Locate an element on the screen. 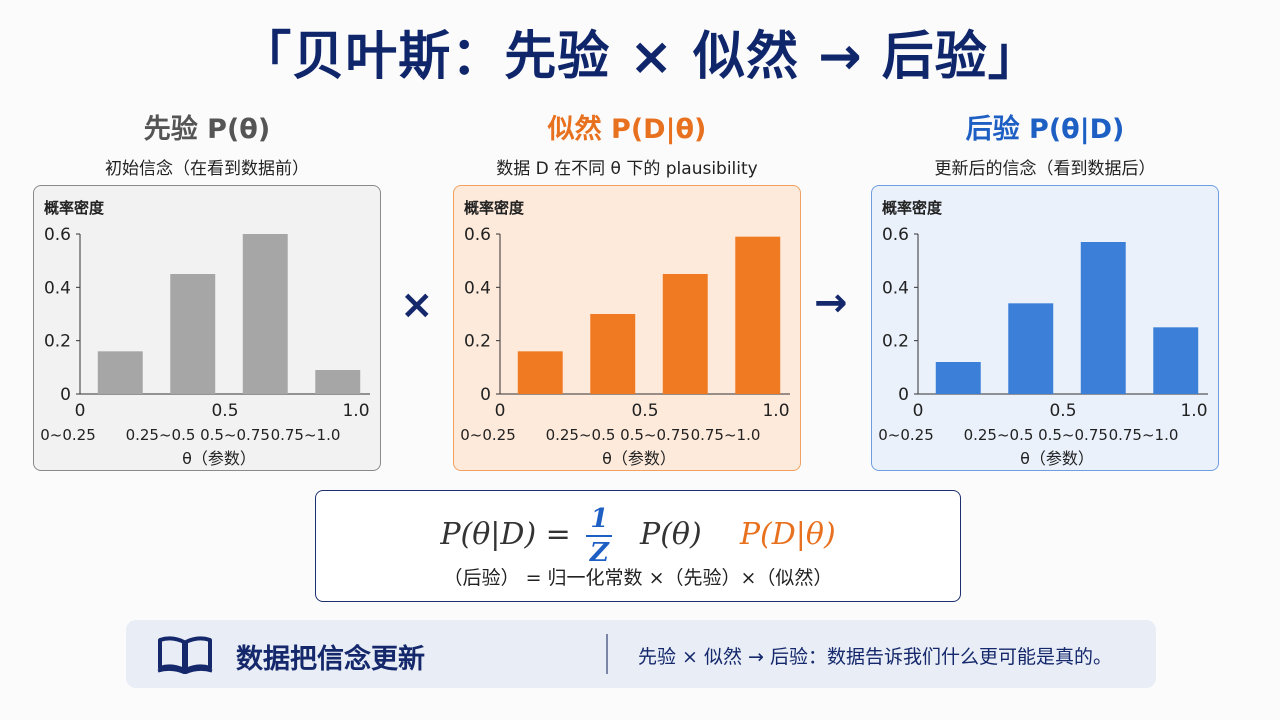 The height and width of the screenshot is (720, 1280). open-book-icon is located at coordinates (185, 655).